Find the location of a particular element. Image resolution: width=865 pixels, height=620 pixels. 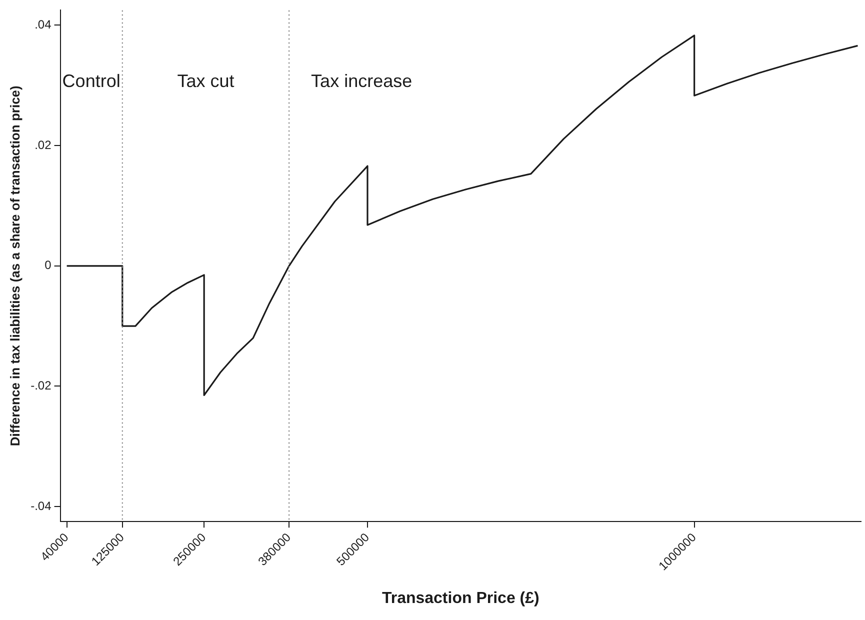

y-axis-title: Difference in tax liabilities (as a share of transaction price) is located at coordinates (14, 266).